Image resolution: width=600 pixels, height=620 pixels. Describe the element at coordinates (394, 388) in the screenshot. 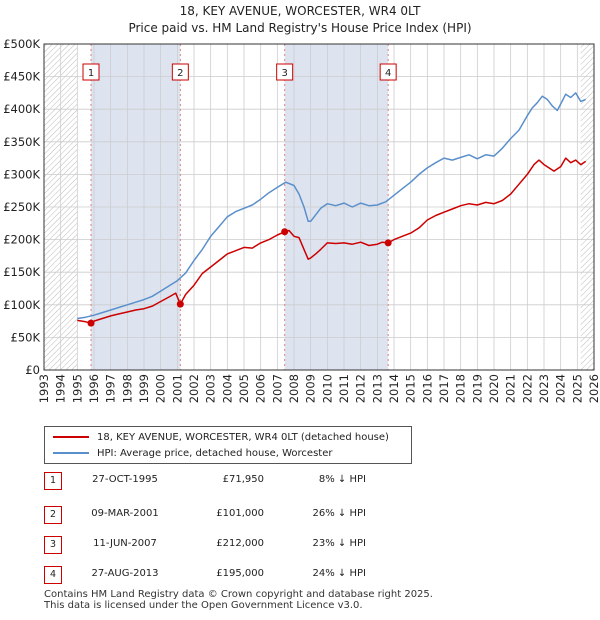

I see `x-tick-label: 2014` at that location.